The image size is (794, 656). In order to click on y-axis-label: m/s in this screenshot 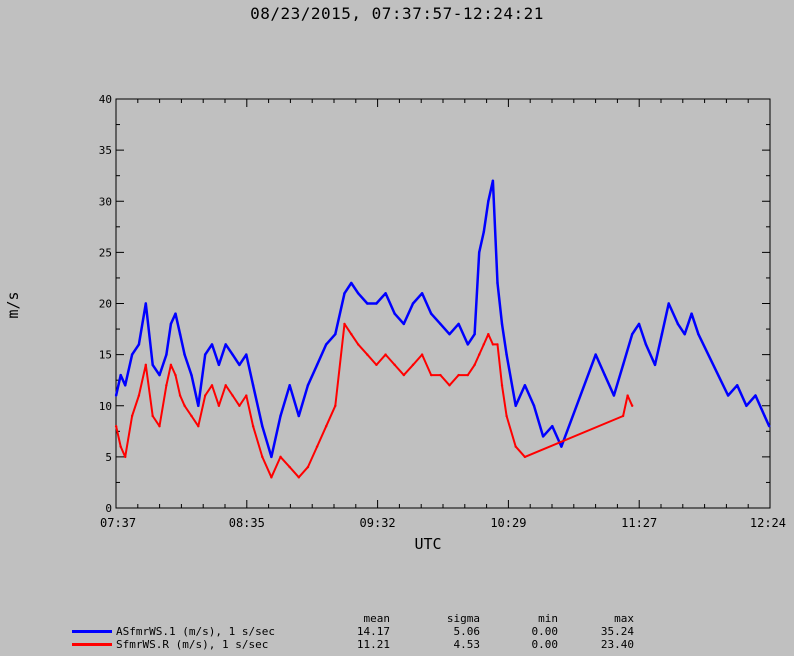, I will do `click(13, 304)`.